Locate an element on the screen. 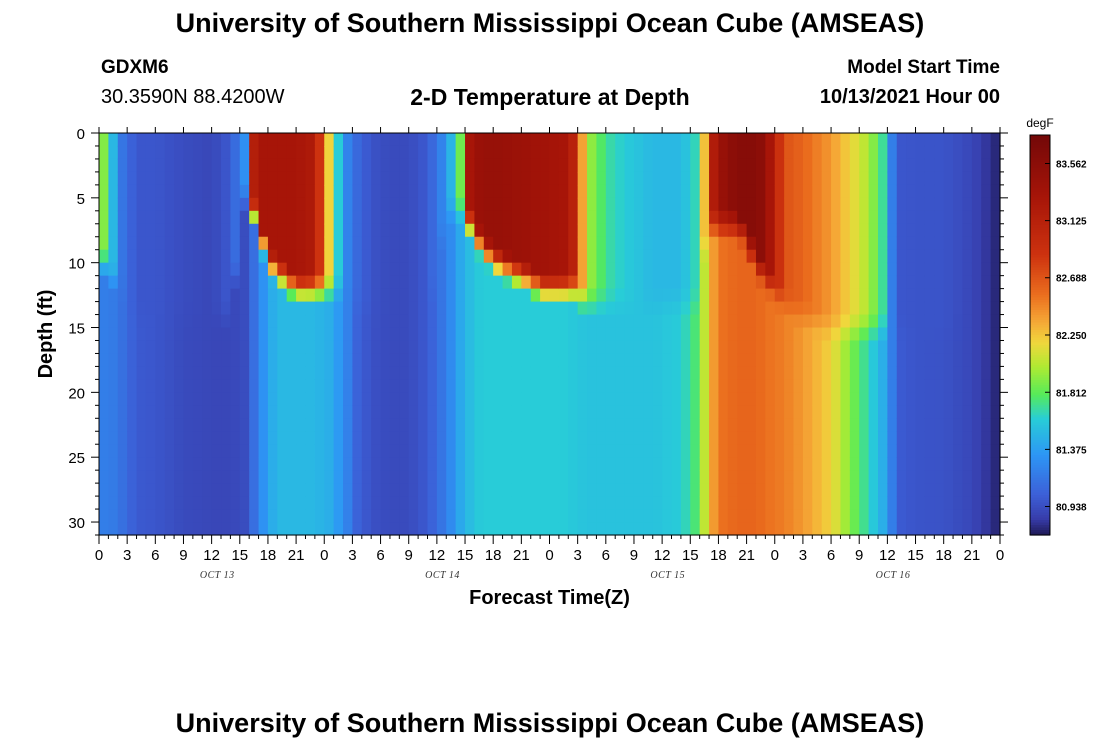 The height and width of the screenshot is (750, 1100). colorbar-tick-label: 81.375 is located at coordinates (1071, 450).